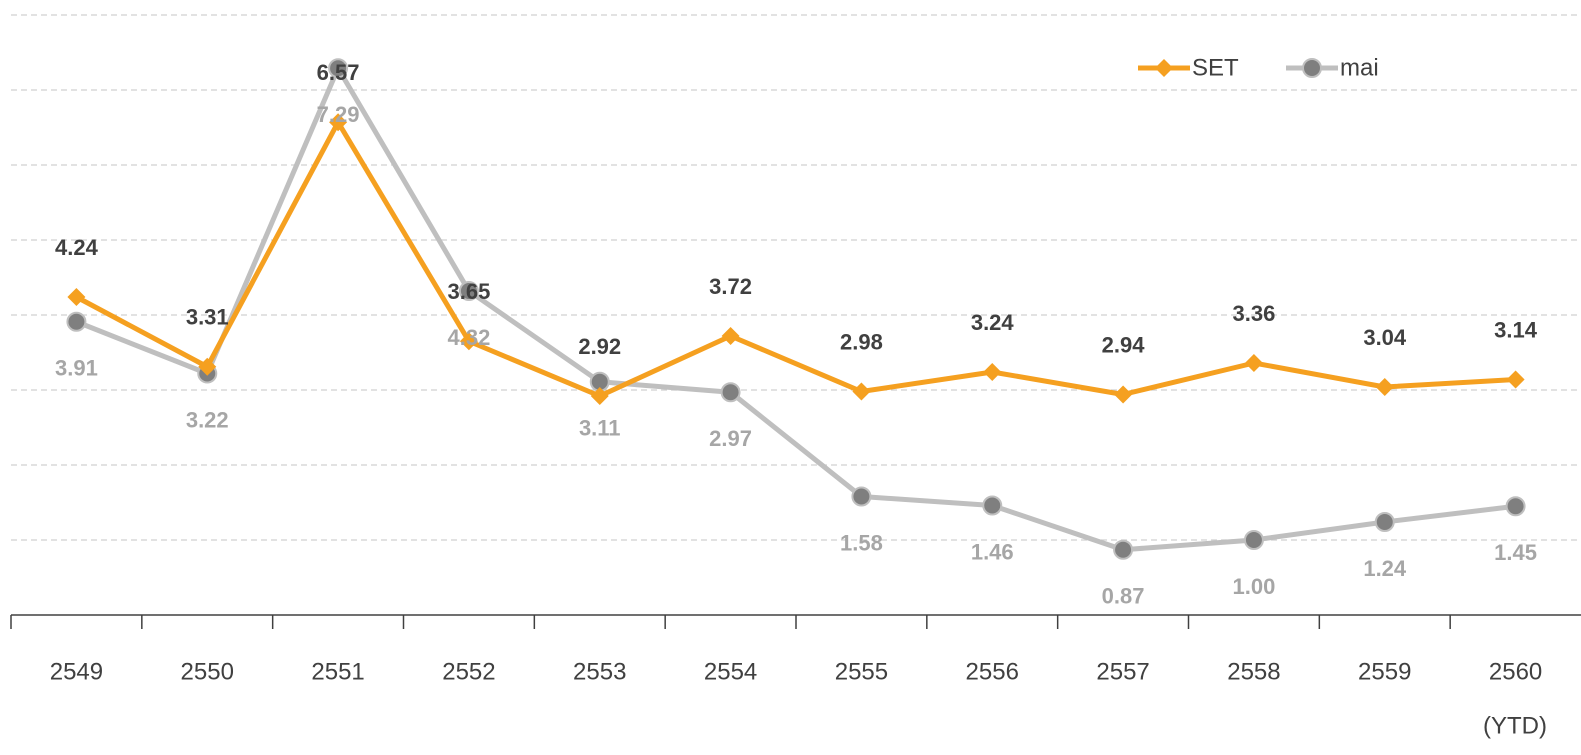 This screenshot has width=1581, height=755. I want to click on data-label: 3.65, so click(469, 291).